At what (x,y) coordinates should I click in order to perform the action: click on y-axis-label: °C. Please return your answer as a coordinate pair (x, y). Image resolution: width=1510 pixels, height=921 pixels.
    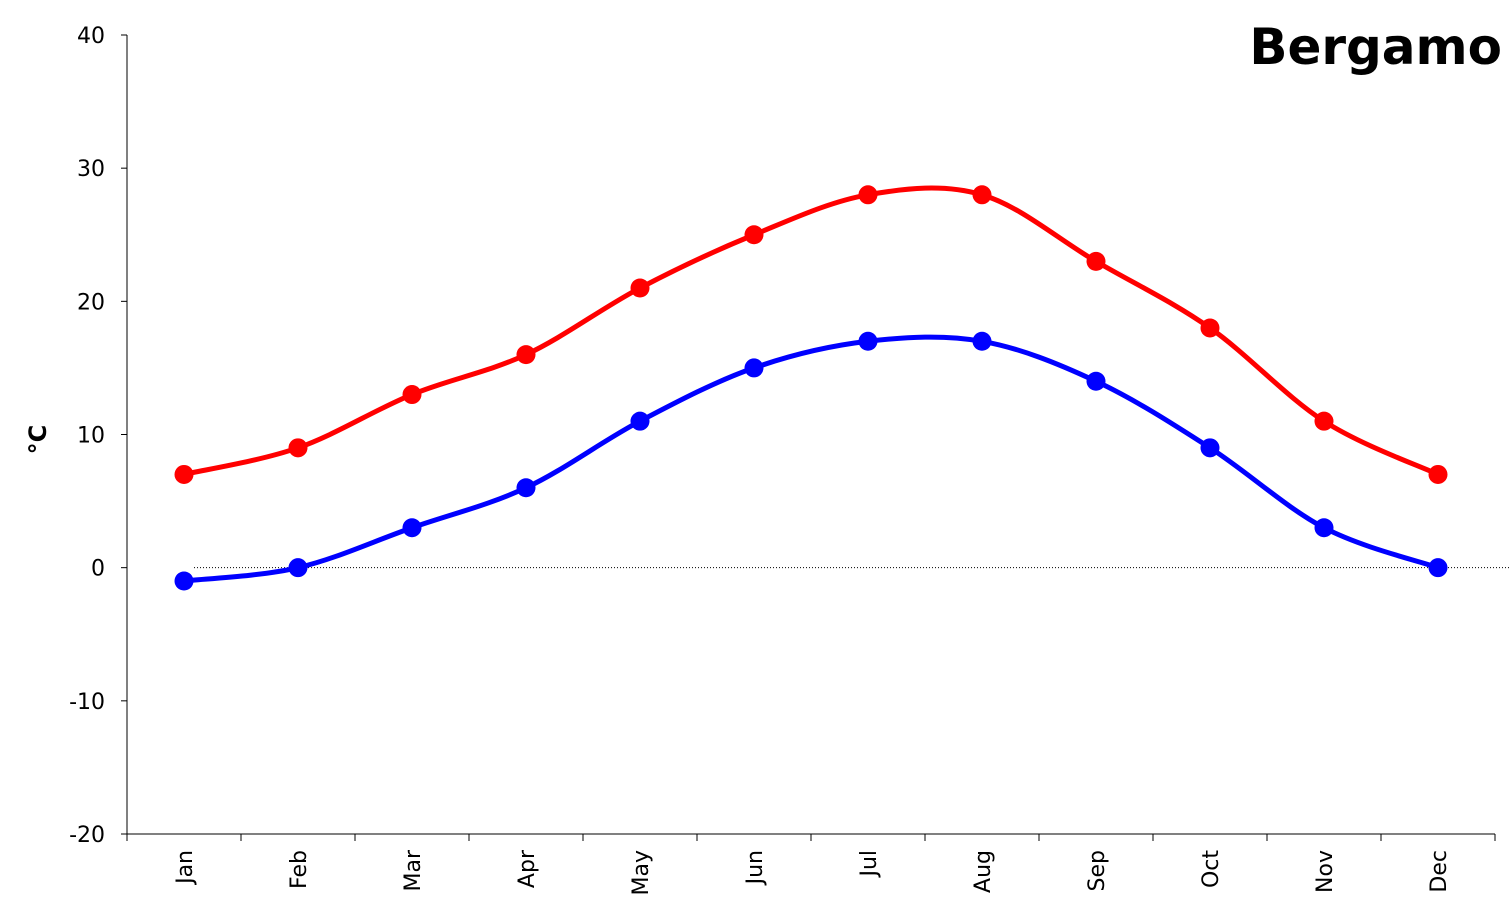
    Looking at the image, I should click on (38, 440).